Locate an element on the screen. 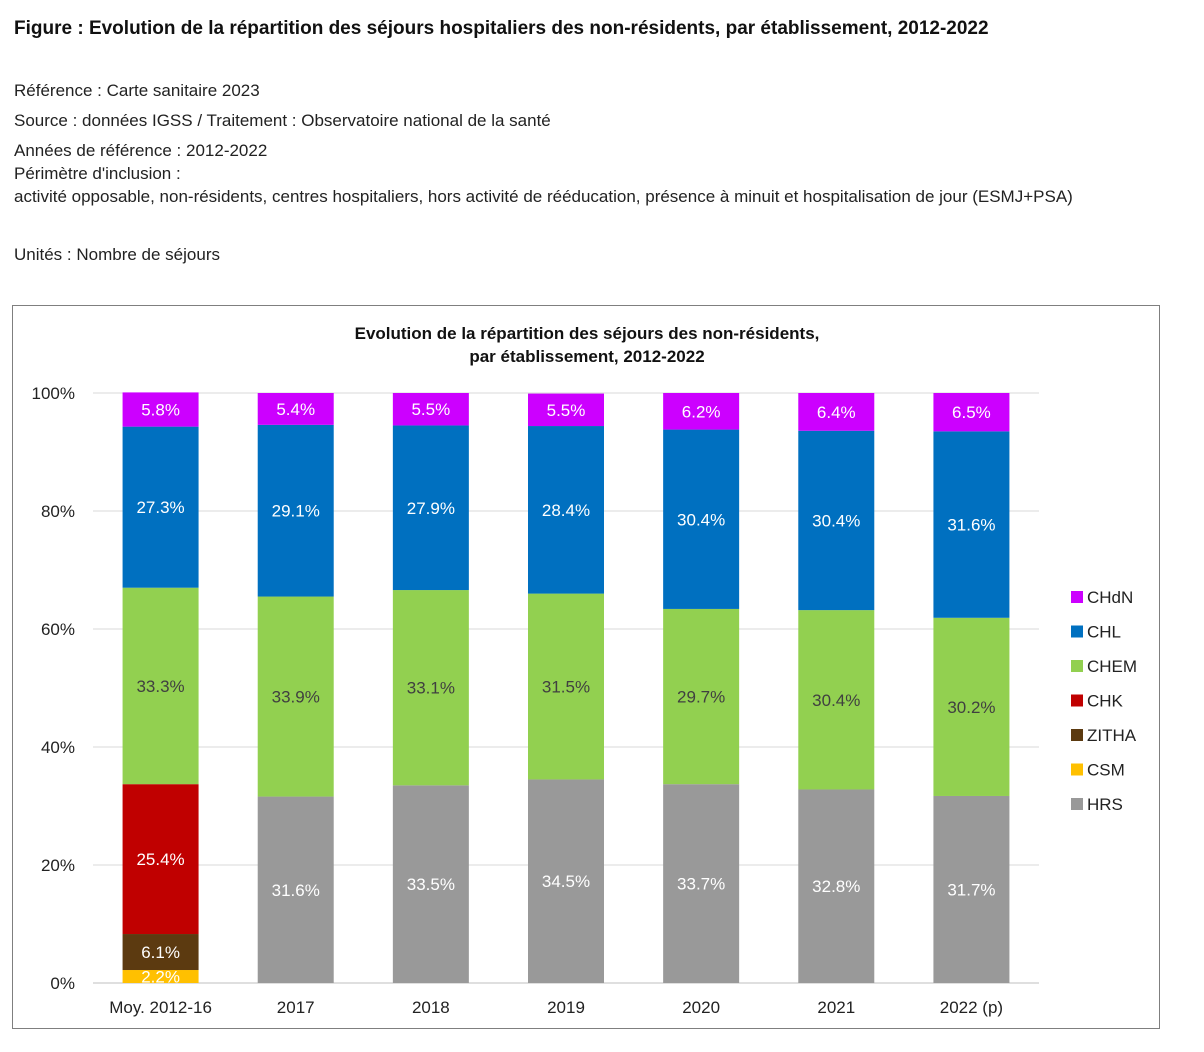  bar-hrs-2019 is located at coordinates (566, 881).